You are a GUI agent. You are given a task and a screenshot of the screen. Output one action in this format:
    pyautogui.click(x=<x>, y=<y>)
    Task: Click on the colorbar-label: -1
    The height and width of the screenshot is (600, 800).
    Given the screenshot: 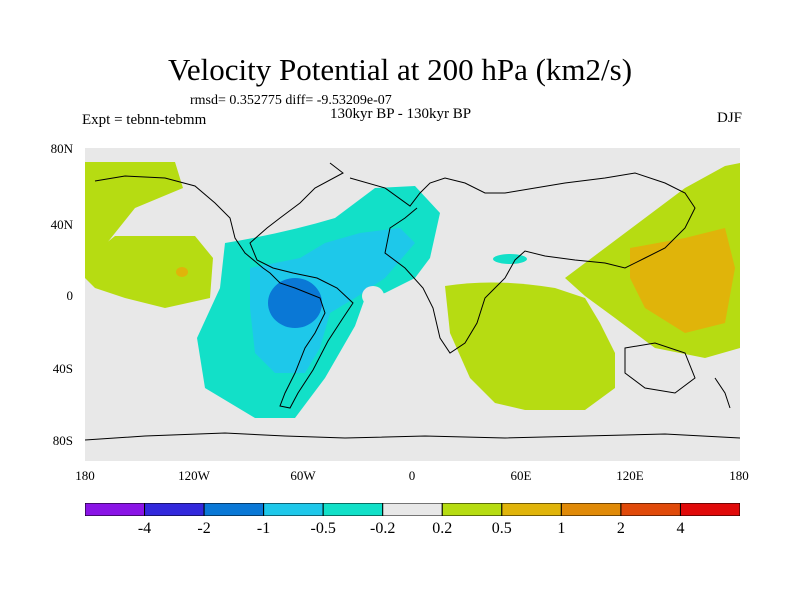 What is the action you would take?
    pyautogui.click(x=263, y=528)
    